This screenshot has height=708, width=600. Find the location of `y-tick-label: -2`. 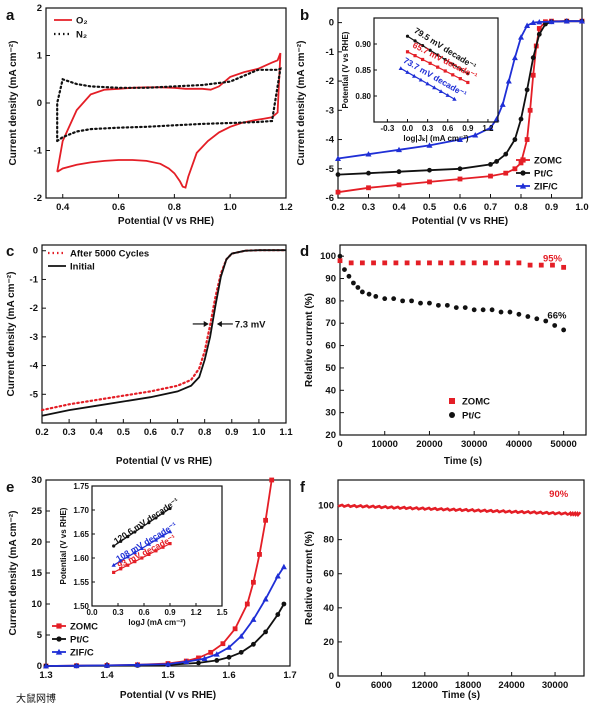

y-tick-label: -2 is located at coordinates (38, 198).